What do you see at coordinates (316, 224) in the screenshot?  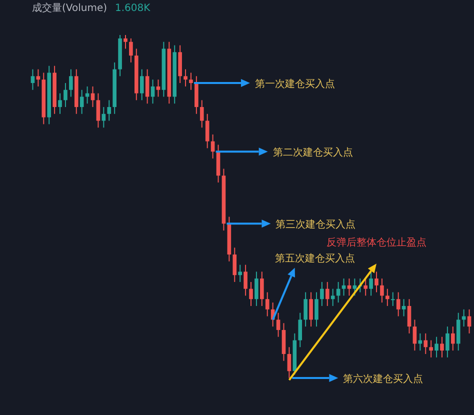 I see `annotation: 第三次建仓买入点` at bounding box center [316, 224].